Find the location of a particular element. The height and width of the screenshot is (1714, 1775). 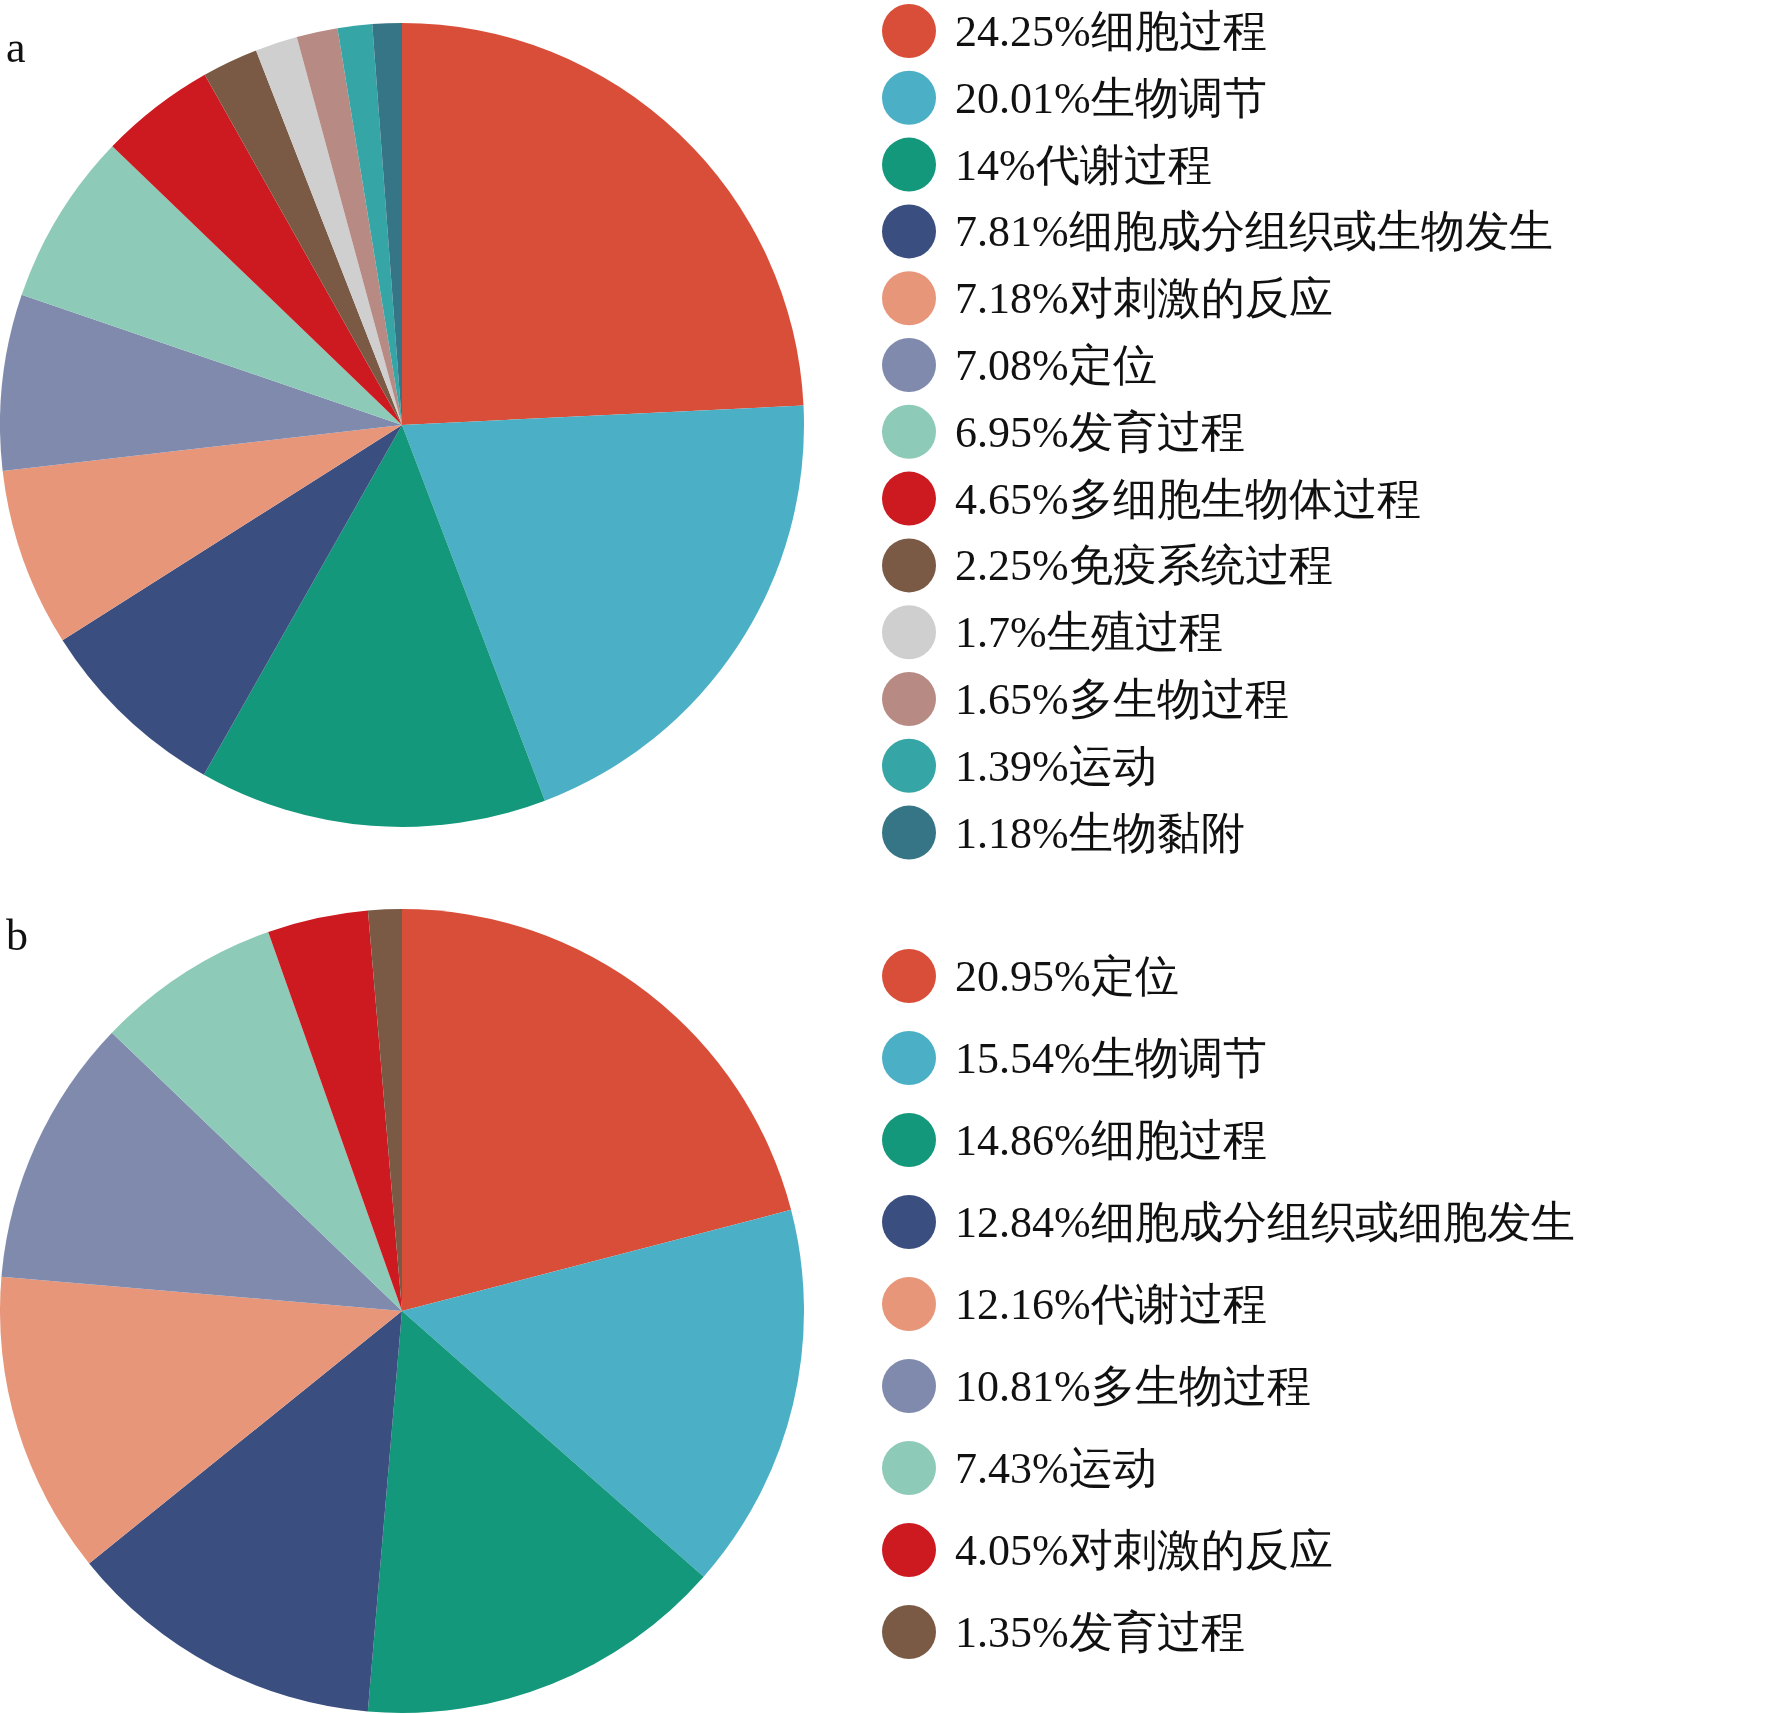

legend-label: 7.08%定位 is located at coordinates (1056, 365).